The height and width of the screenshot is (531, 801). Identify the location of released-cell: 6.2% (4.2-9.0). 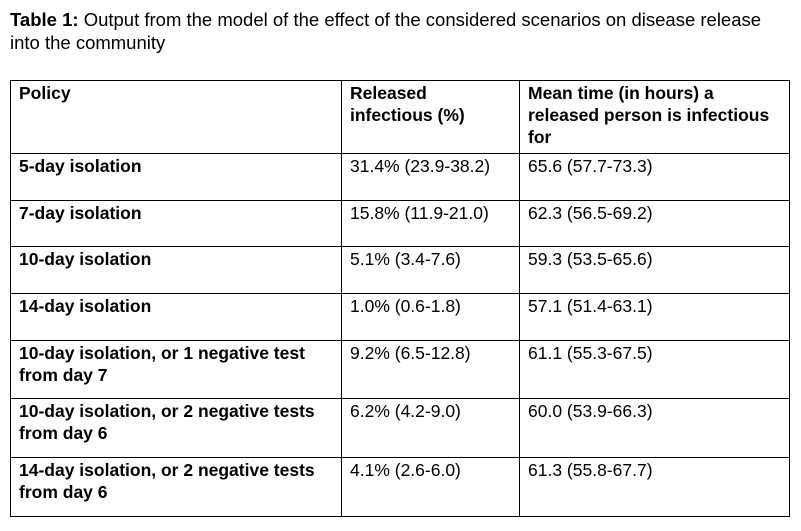
(430, 428).